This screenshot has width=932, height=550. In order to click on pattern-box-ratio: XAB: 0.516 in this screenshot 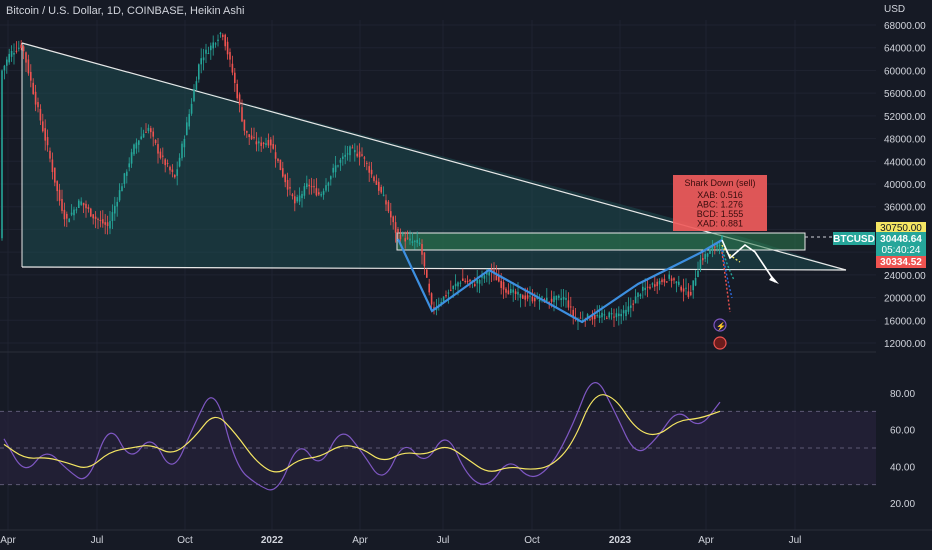, I will do `click(720, 195)`.